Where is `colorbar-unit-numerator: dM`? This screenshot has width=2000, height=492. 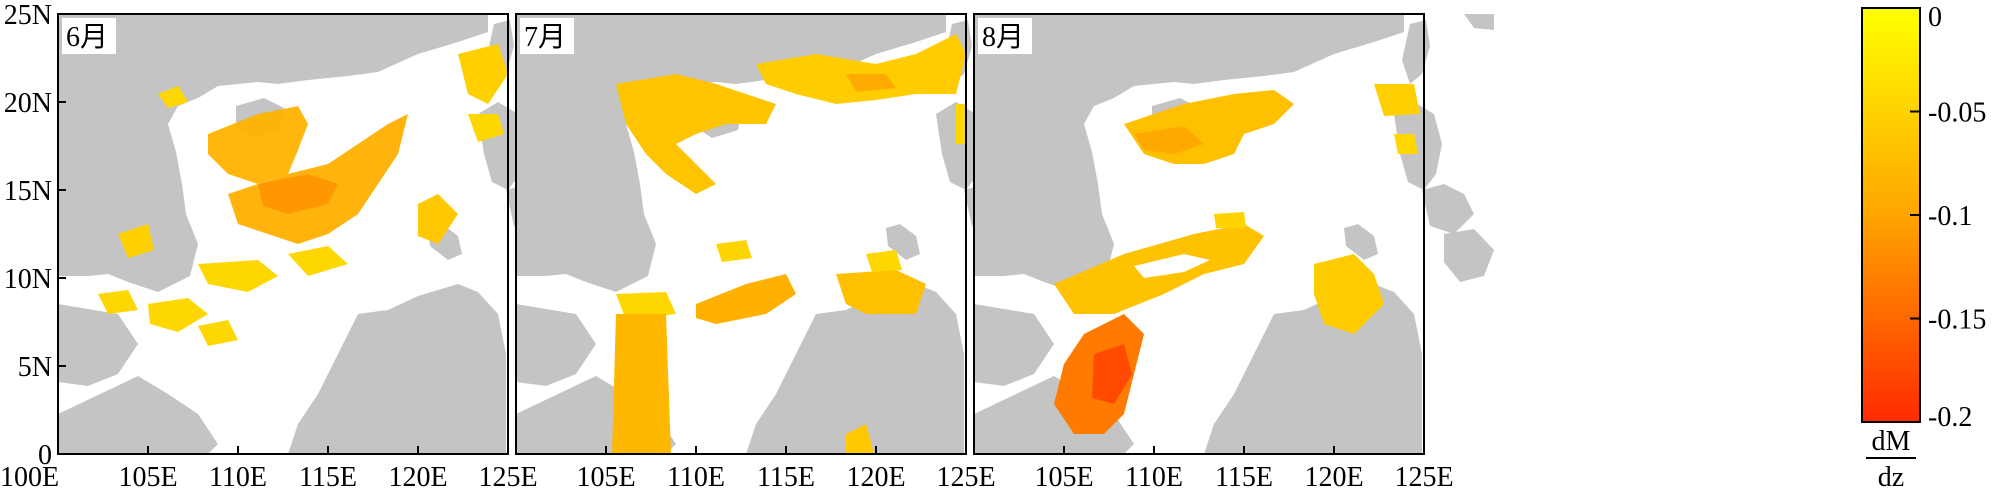
colorbar-unit-numerator: dM is located at coordinates (1891, 441).